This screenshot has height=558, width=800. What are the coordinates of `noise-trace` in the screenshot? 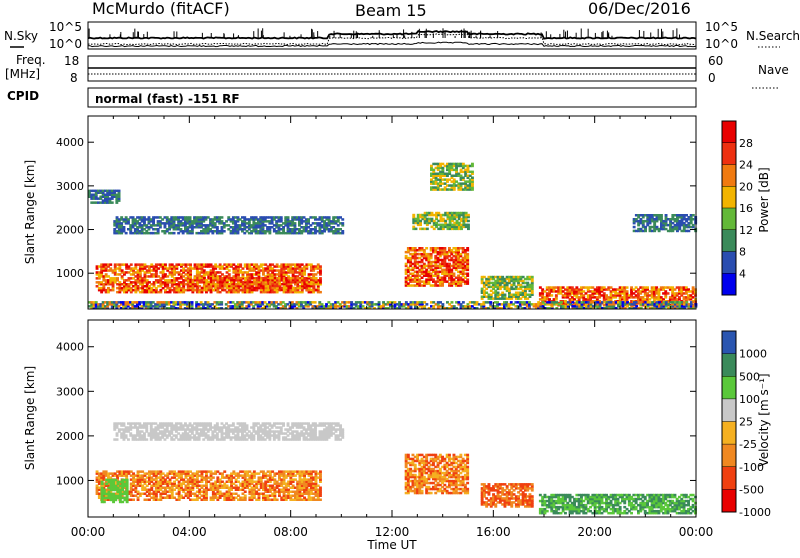 It's located at (392, 34).